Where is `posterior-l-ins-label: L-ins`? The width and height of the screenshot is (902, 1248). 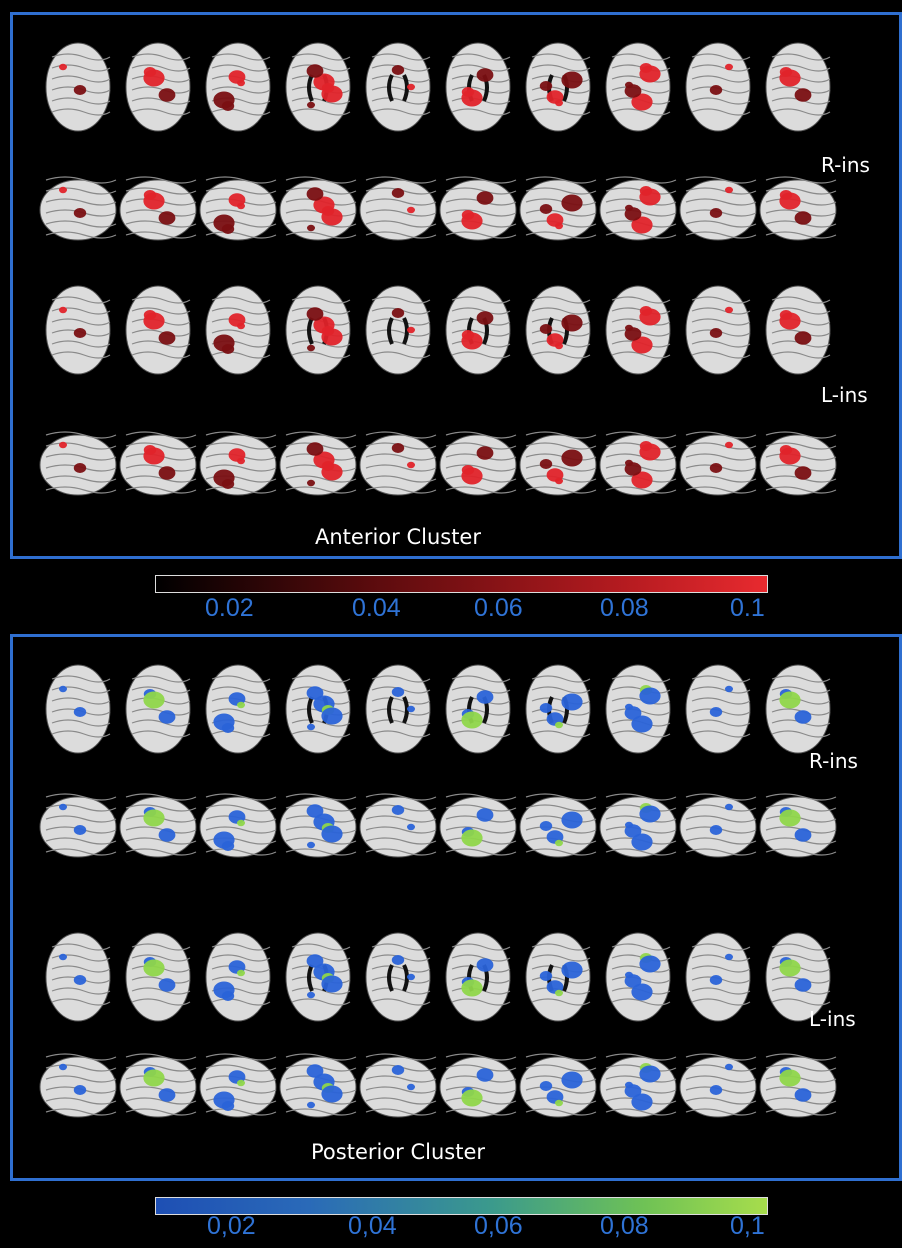
posterior-l-ins-label: L-ins is located at coordinates (832, 1019).